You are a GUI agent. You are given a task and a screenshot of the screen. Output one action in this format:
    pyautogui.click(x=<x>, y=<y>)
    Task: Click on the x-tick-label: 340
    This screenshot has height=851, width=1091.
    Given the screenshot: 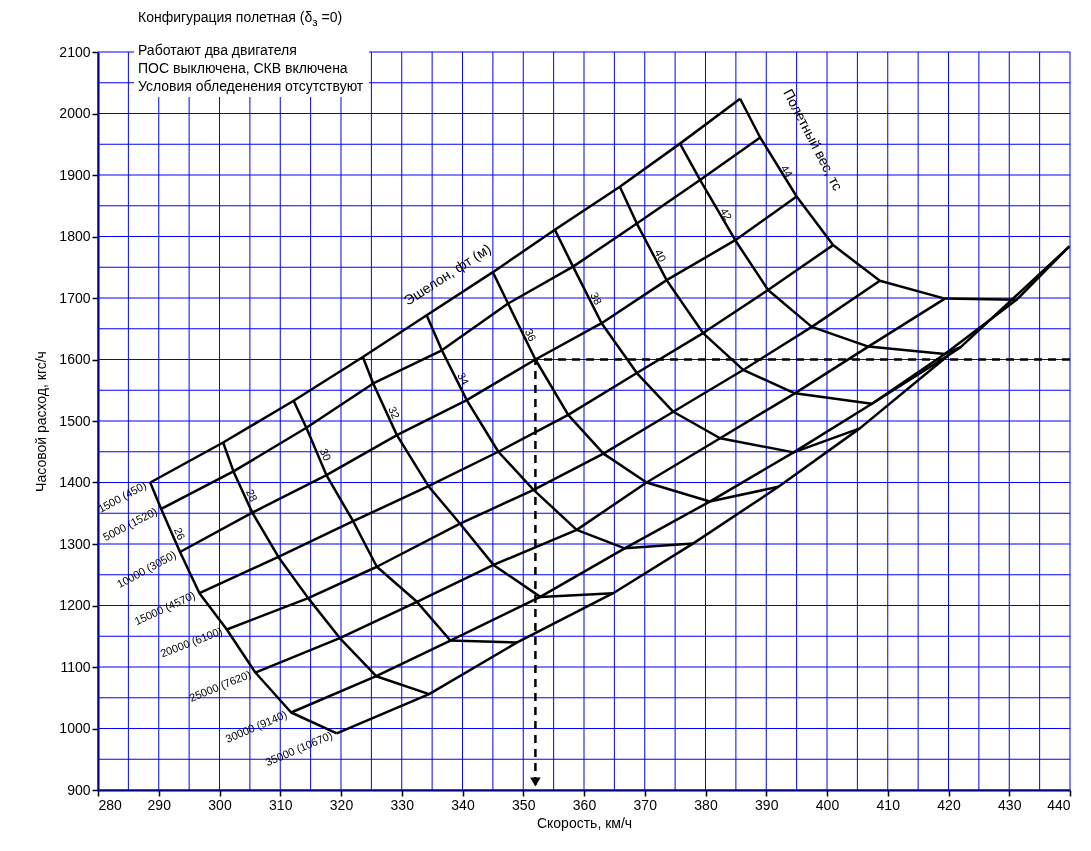 What is the action you would take?
    pyautogui.click(x=463, y=804)
    